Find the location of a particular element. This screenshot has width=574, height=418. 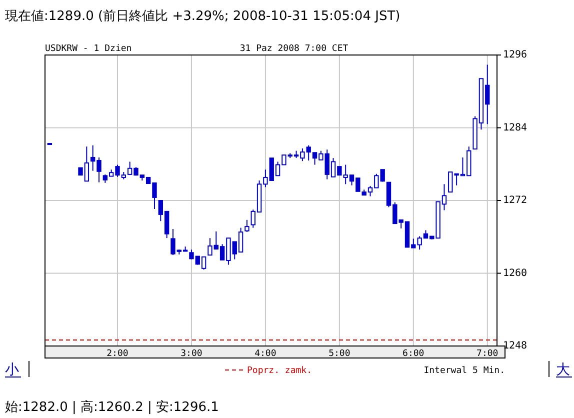

y-tick-label: 1248 is located at coordinates (515, 346).